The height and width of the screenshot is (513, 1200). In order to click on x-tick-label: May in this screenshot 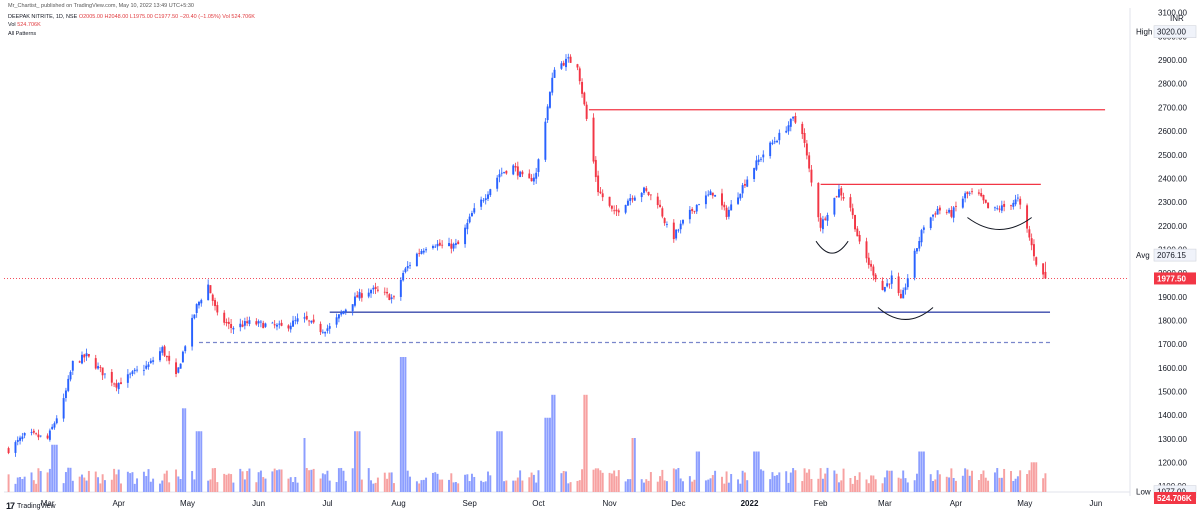, I will do `click(1024, 503)`.